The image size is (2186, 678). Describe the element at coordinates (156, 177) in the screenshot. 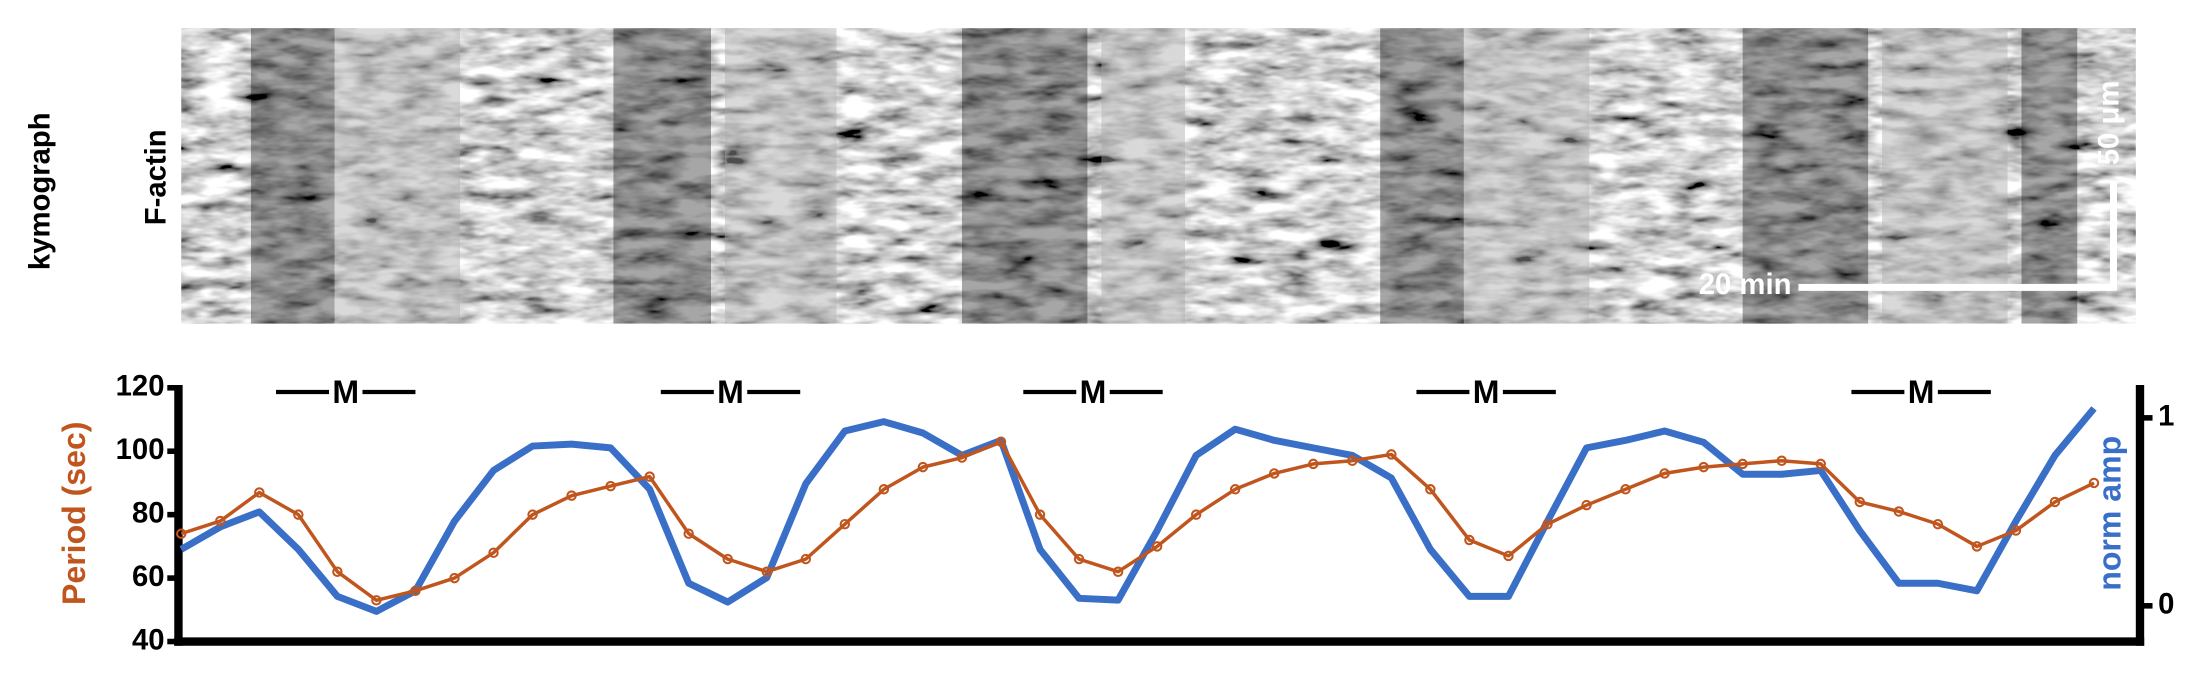

I see `channel-label: F-actin` at that location.